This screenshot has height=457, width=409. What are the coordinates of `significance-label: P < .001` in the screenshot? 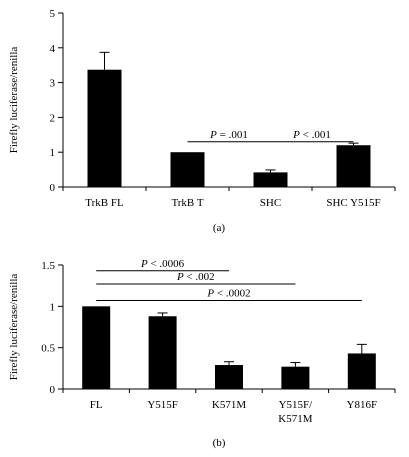 It's located at (311, 135).